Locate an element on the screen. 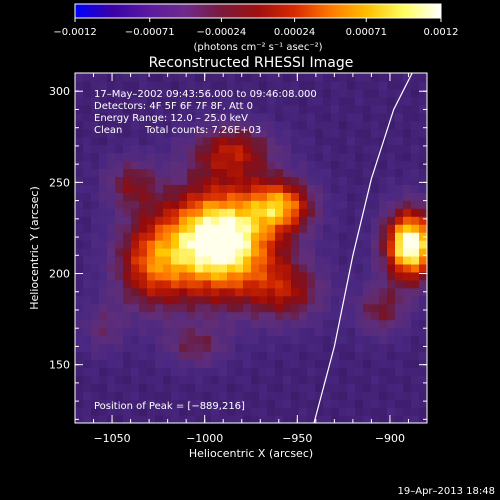 The image size is (500, 500). annotation-clean: Clean is located at coordinates (108, 130).